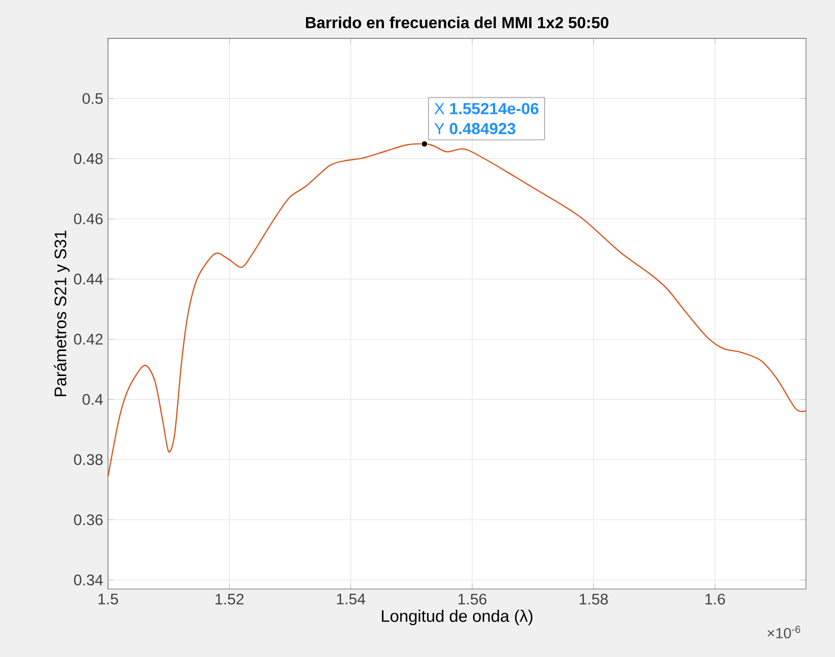 This screenshot has width=835, height=657. What do you see at coordinates (594, 599) in the screenshot?
I see `x-tick-label: 1.58` at bounding box center [594, 599].